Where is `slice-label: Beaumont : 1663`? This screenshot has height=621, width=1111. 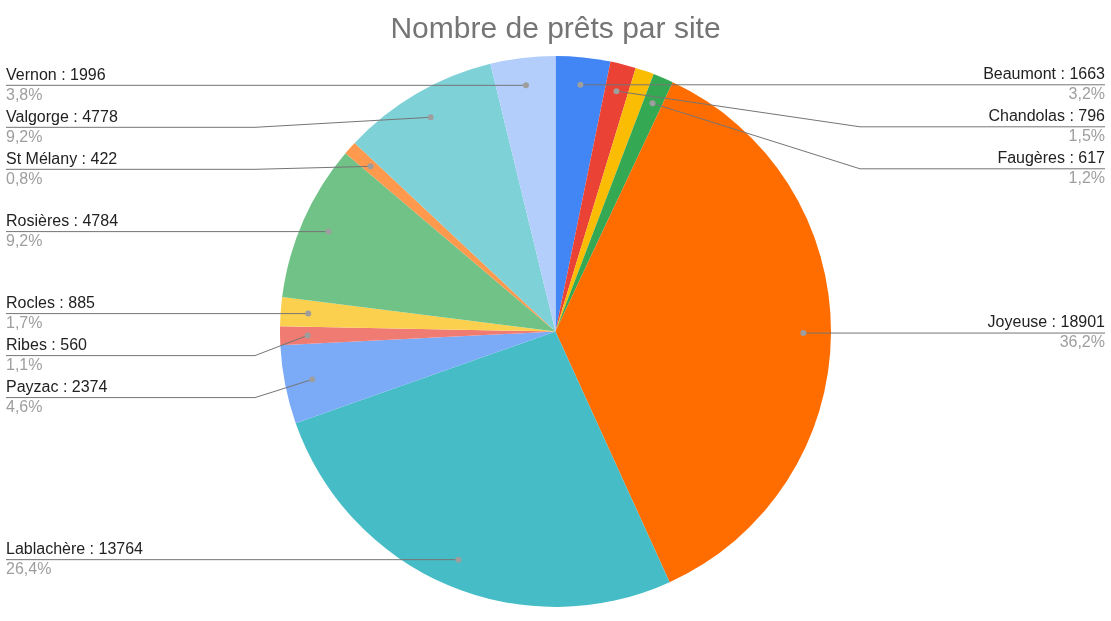
slice-label: Beaumont : 1663 is located at coordinates (1044, 74).